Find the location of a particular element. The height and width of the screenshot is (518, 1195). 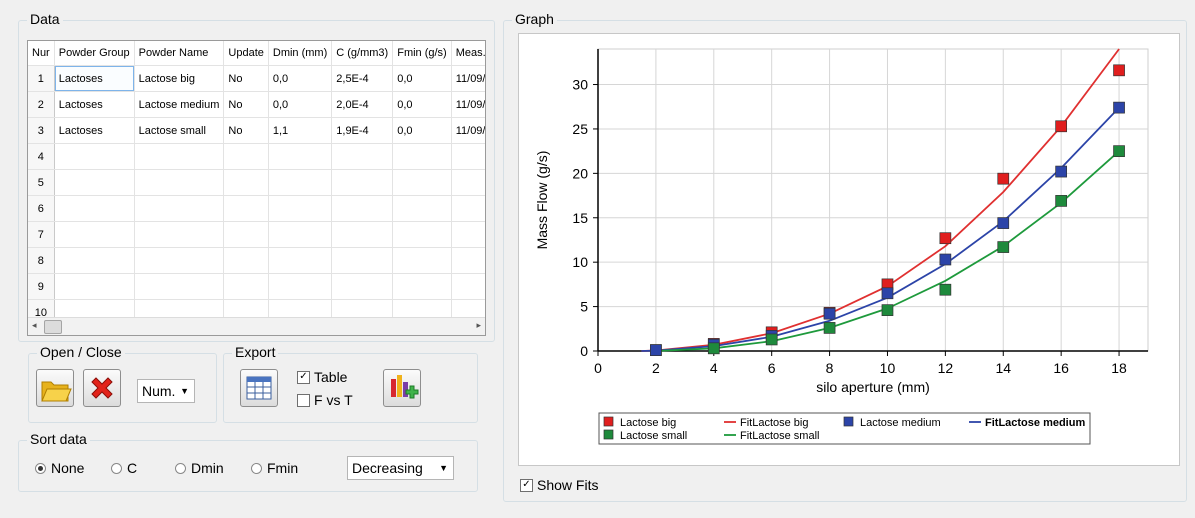

row-number-cell: 3 is located at coordinates (41, 130).